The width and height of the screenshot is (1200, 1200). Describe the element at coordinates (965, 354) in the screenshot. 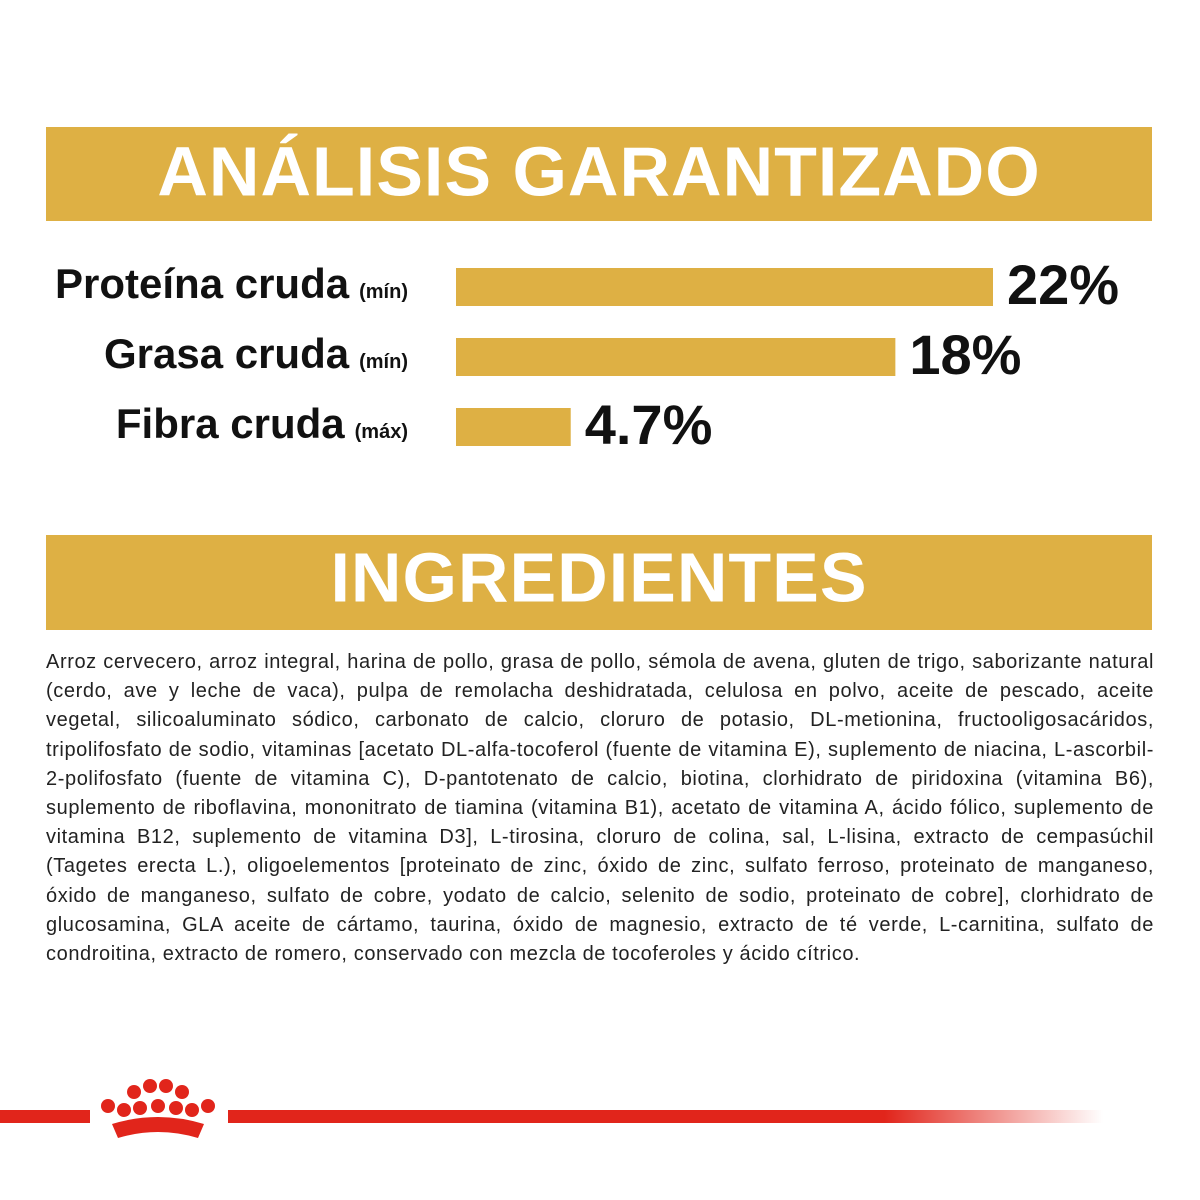

I see `value-label: 18%` at that location.